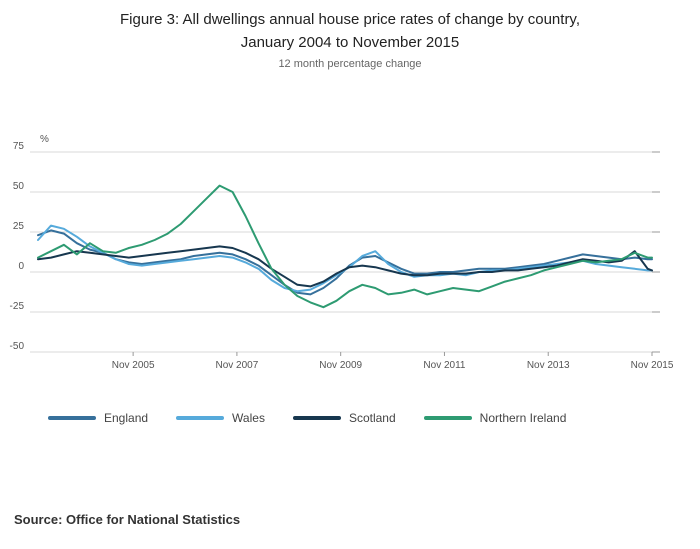  Describe the element at coordinates (19, 226) in the screenshot. I see `y-tick-label: 25` at that location.